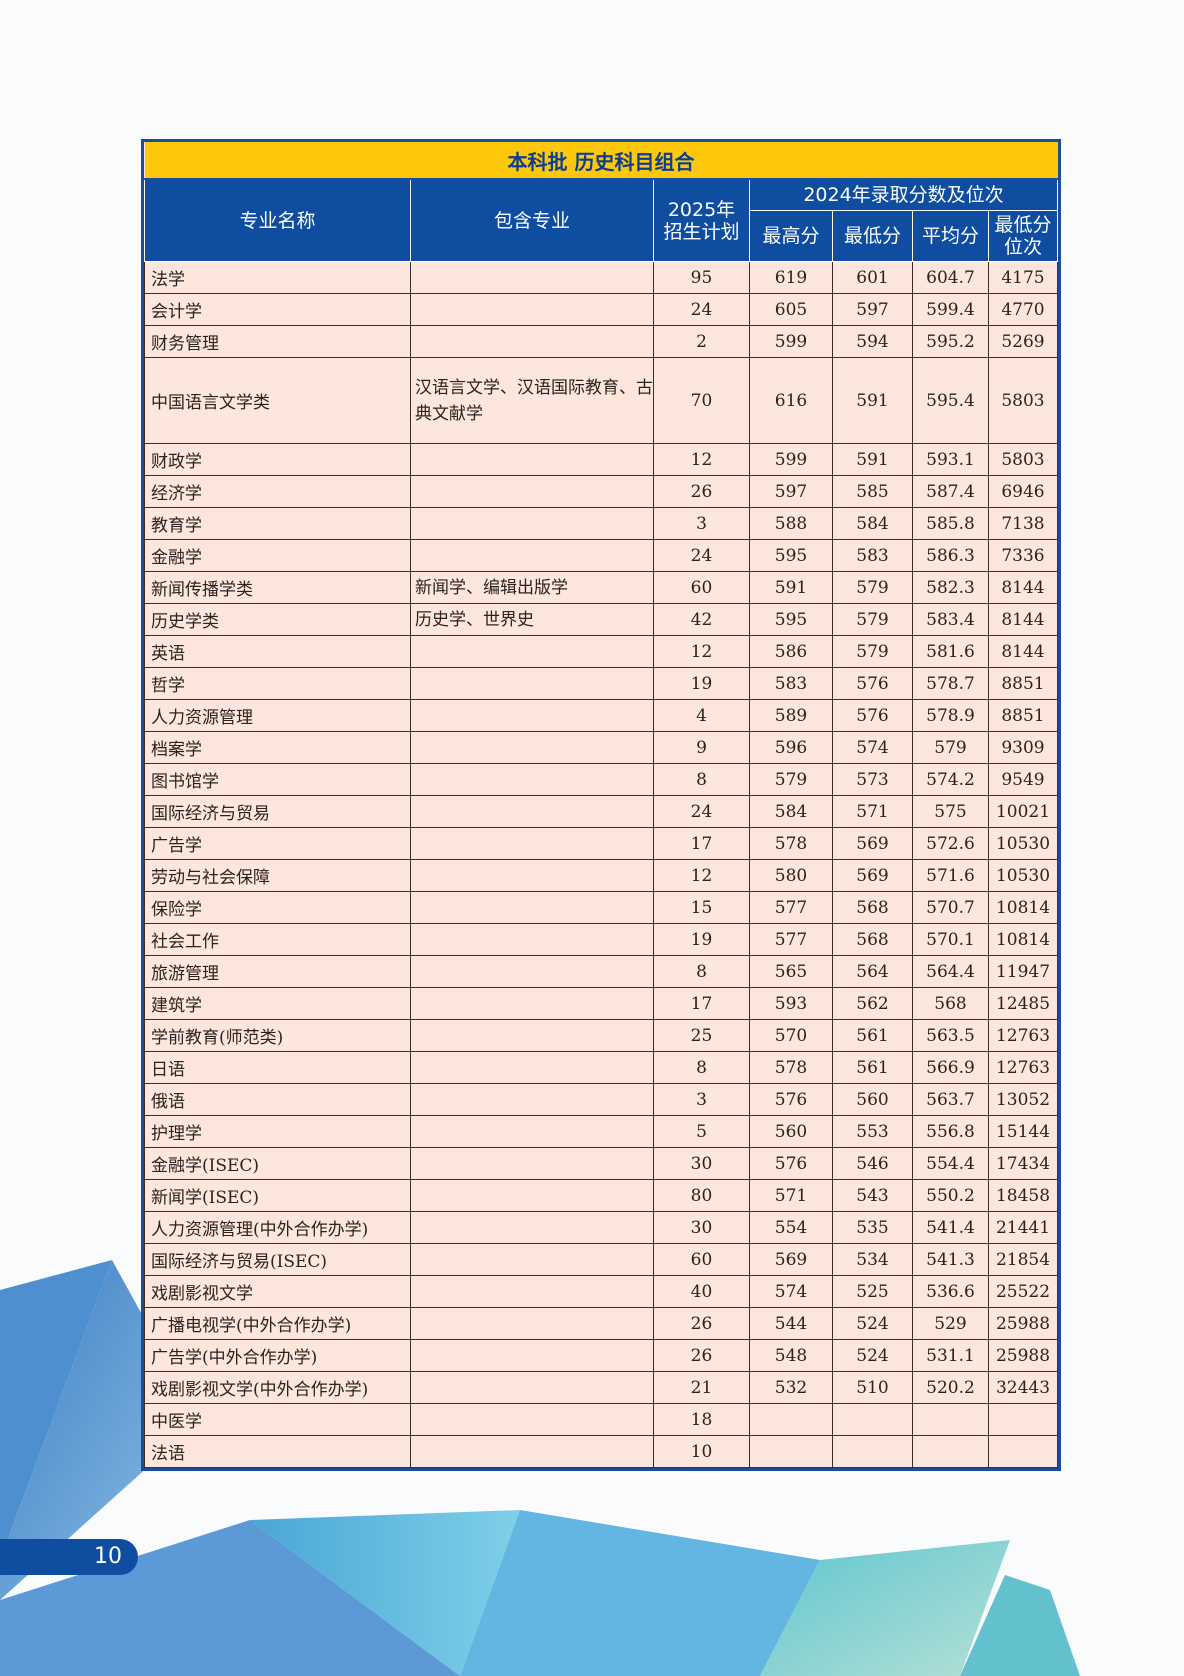 This screenshot has height=1676, width=1184. I want to click on cell-min: 524, so click(872, 1355).